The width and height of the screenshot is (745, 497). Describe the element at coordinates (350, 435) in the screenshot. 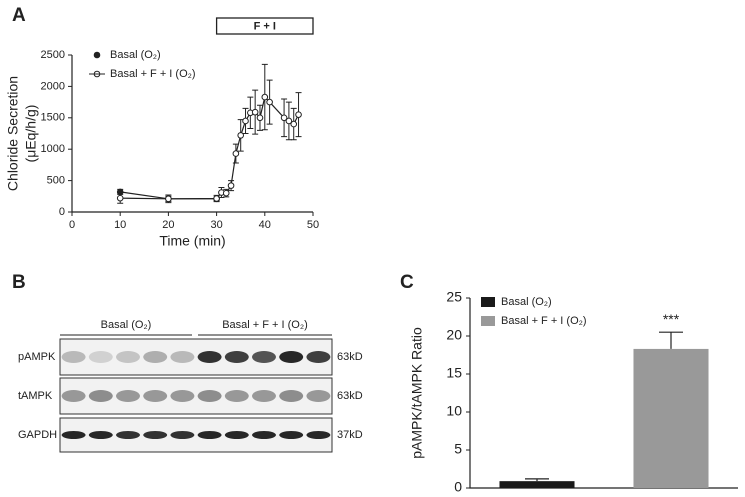

I see `size-label: 37kD` at that location.